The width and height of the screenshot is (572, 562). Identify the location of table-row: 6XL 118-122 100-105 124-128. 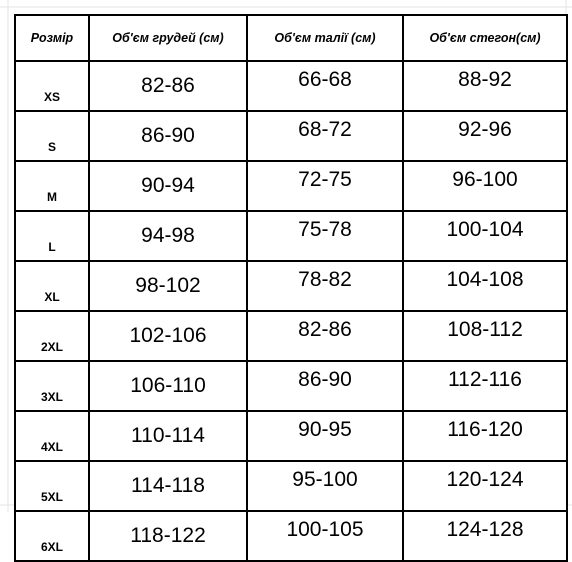
(291, 536).